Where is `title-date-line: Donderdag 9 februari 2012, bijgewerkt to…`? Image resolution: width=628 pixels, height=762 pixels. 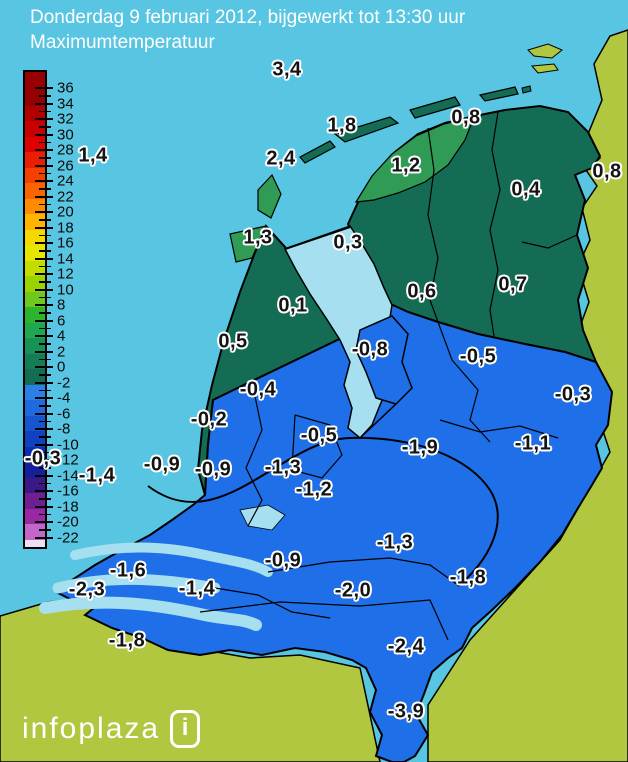 title-date-line: Donderdag 9 februari 2012, bijgewerkt to… is located at coordinates (248, 17).